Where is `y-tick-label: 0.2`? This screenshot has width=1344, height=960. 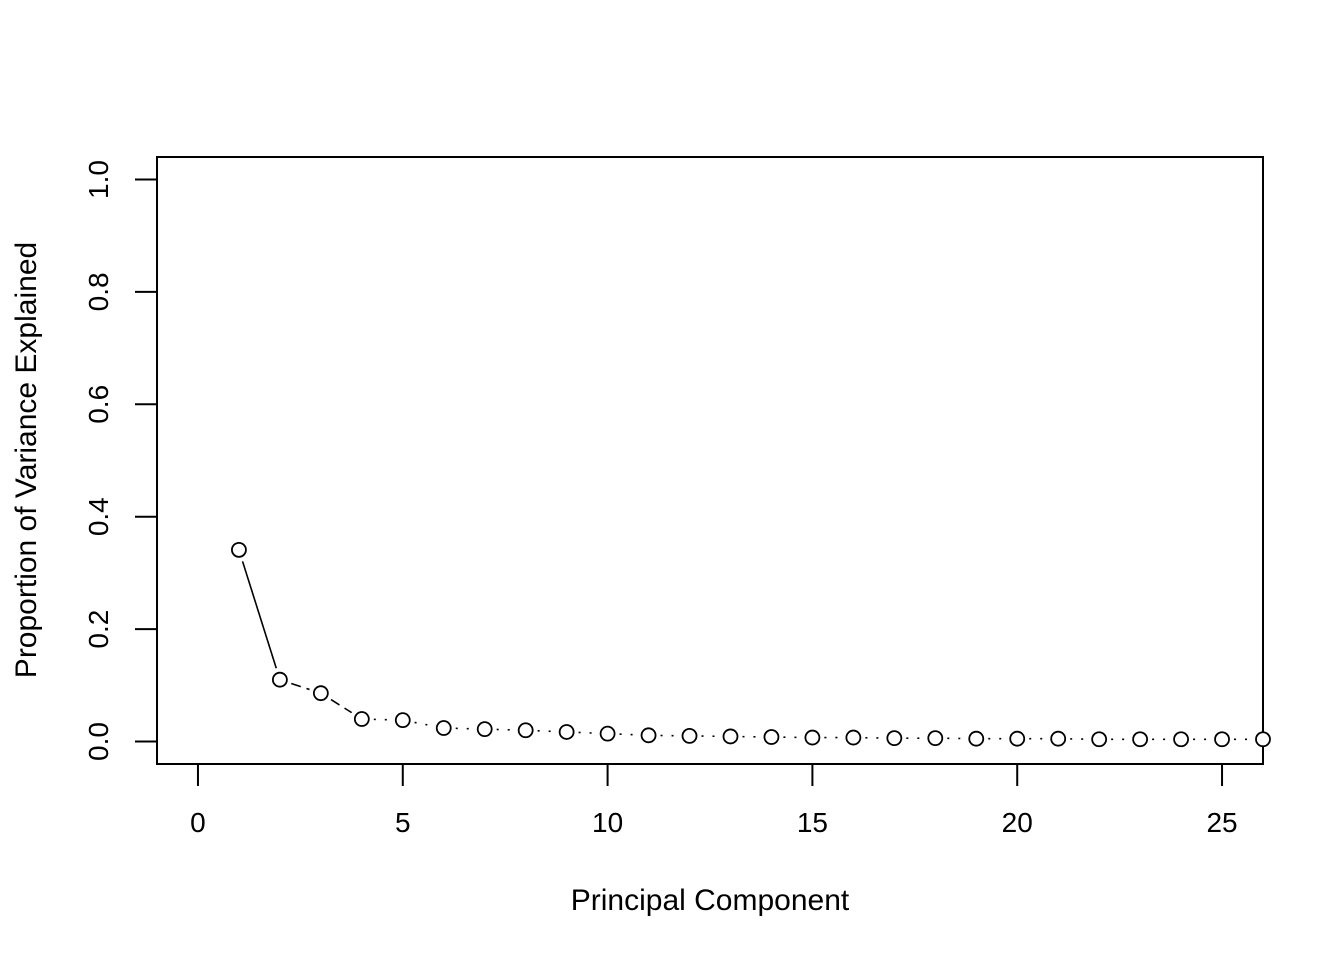
y-tick-label: 0.2 is located at coordinates (98, 629).